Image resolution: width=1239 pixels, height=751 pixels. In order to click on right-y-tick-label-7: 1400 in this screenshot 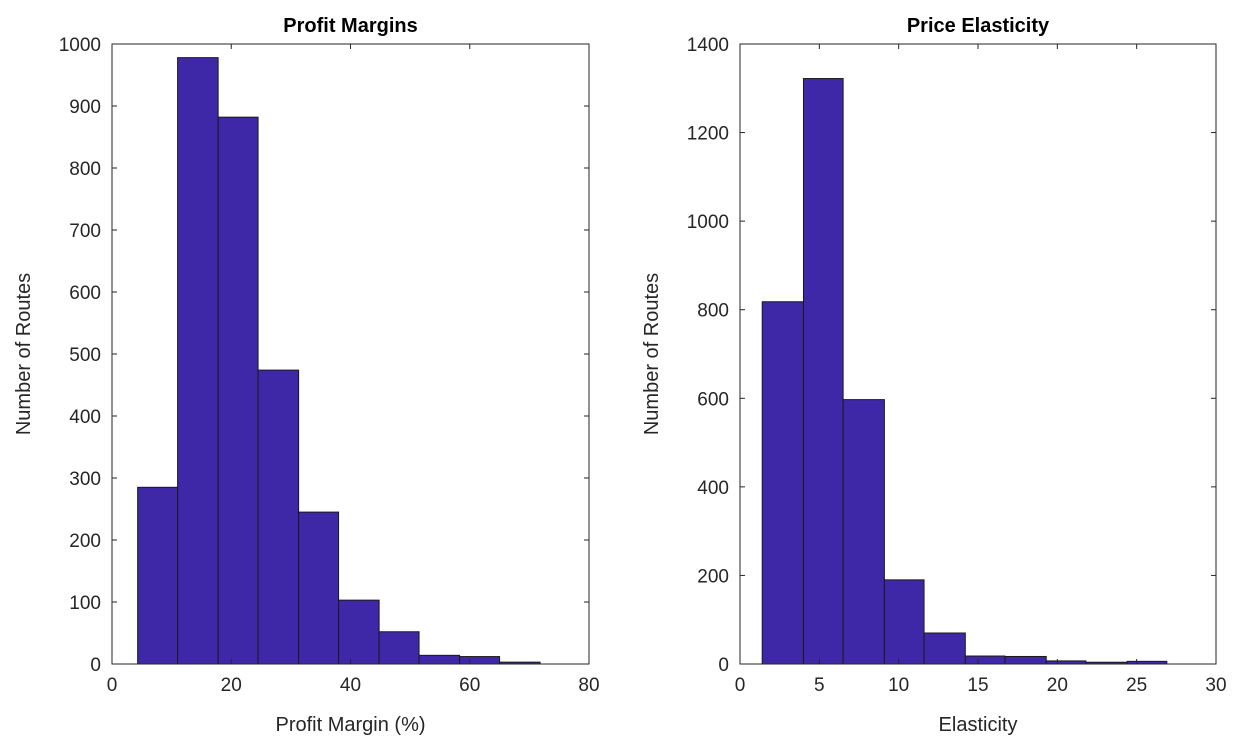, I will do `click(708, 45)`.